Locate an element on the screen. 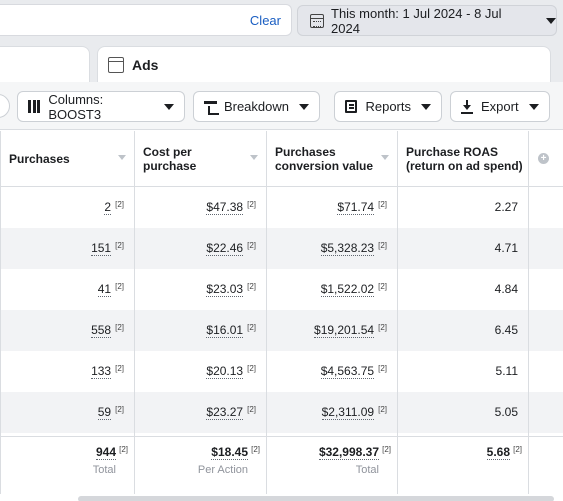 This screenshot has width=563, height=501. calendar-icon is located at coordinates (317, 20).